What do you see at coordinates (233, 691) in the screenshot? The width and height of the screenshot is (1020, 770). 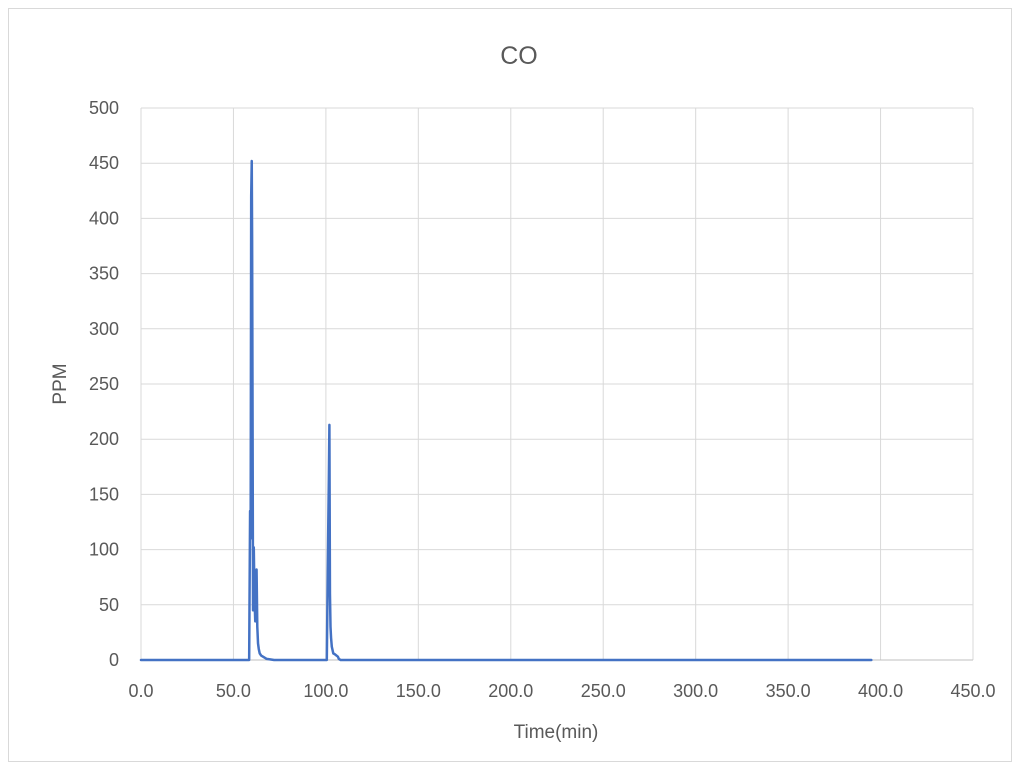 I see `x-tick-label: 50.0` at bounding box center [233, 691].